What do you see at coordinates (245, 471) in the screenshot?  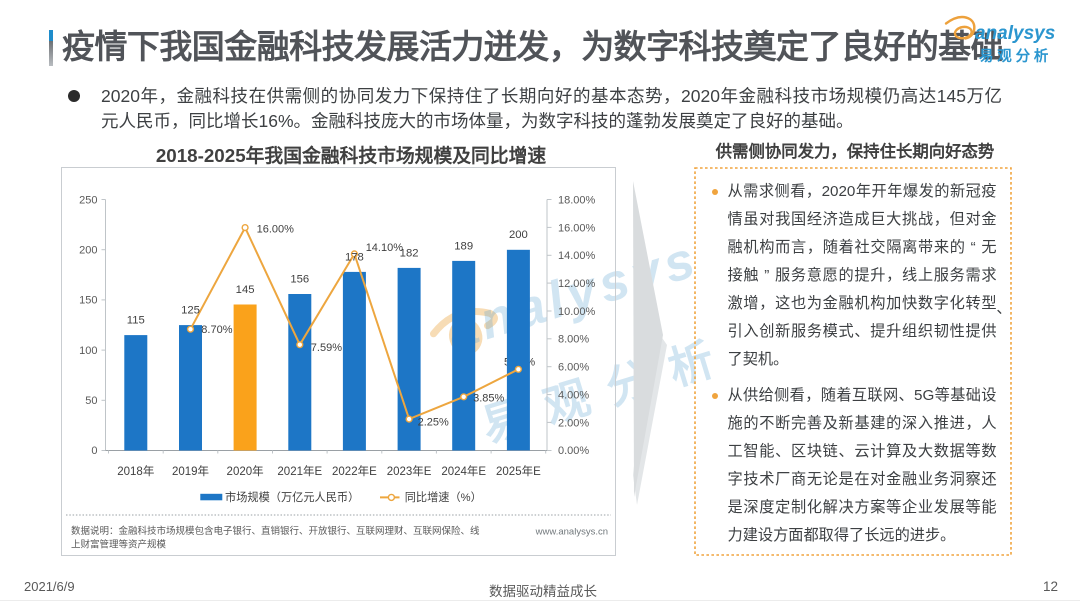 I see `svg-text: 2020年` at bounding box center [245, 471].